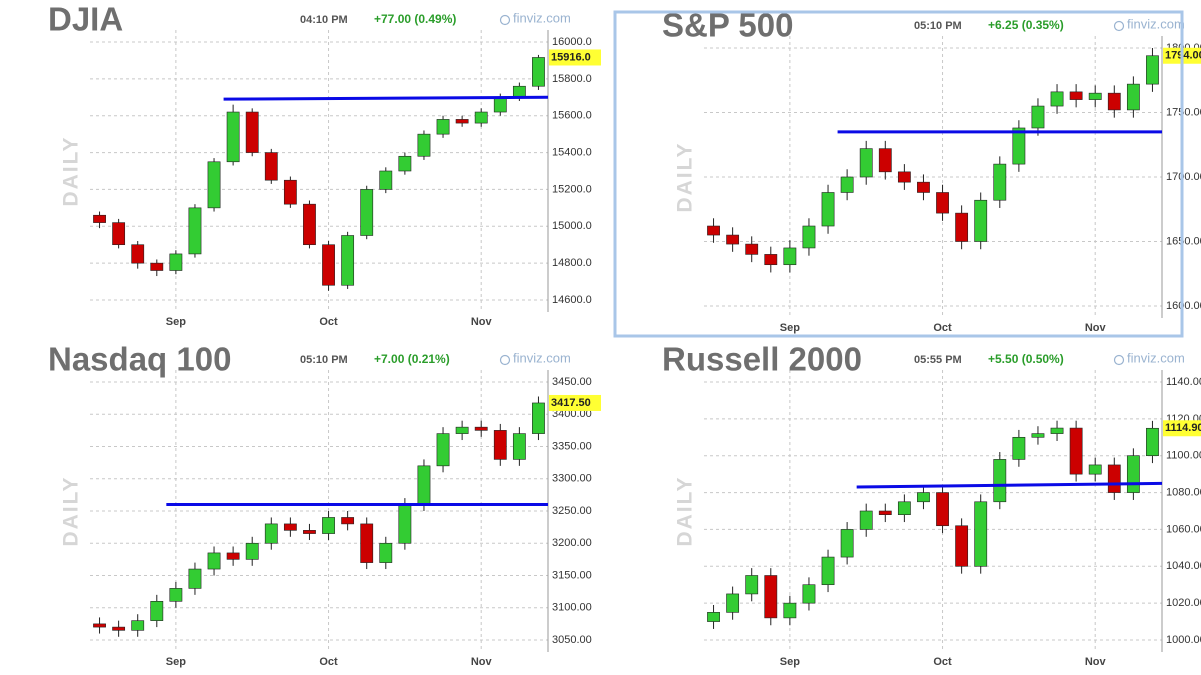  Describe the element at coordinates (572, 640) in the screenshot. I see `y-tick-label: 3050.00` at that location.